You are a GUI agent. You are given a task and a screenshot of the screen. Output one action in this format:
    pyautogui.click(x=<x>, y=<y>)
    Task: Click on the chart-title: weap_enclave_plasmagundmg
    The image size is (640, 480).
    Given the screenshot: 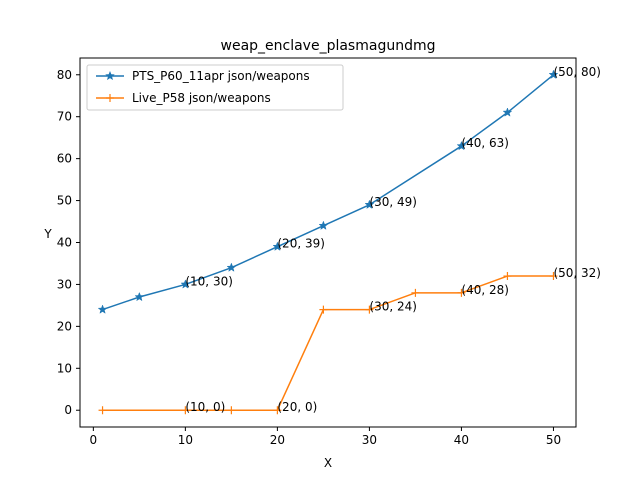 What is the action you would take?
    pyautogui.click(x=328, y=46)
    